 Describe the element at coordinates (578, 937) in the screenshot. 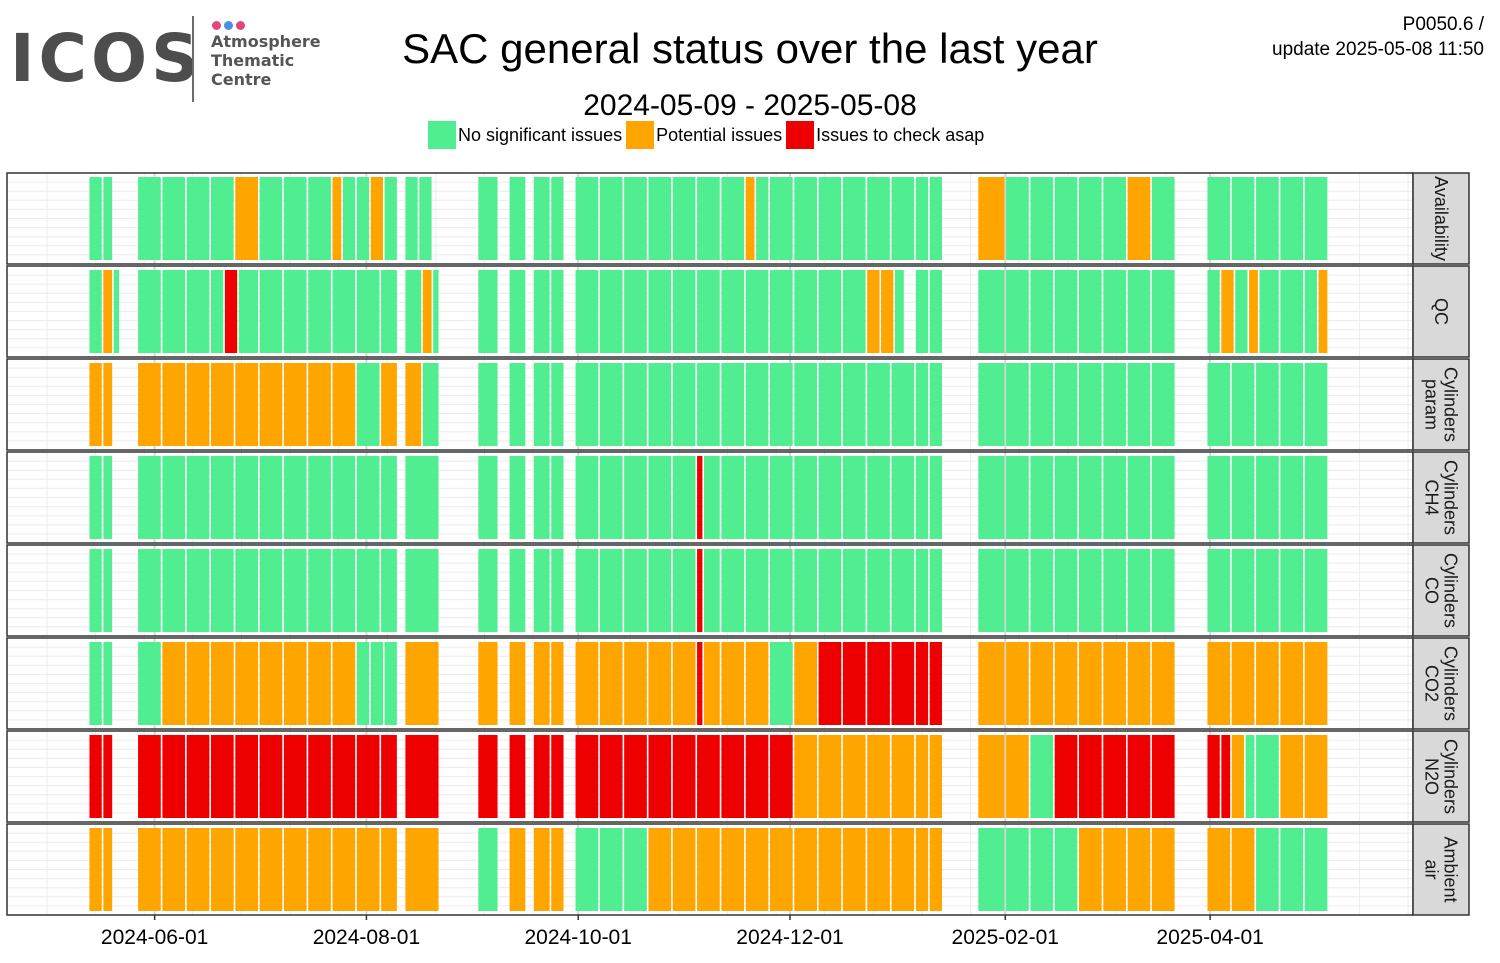

I see `x-tick-label: 2024-10-01` at that location.